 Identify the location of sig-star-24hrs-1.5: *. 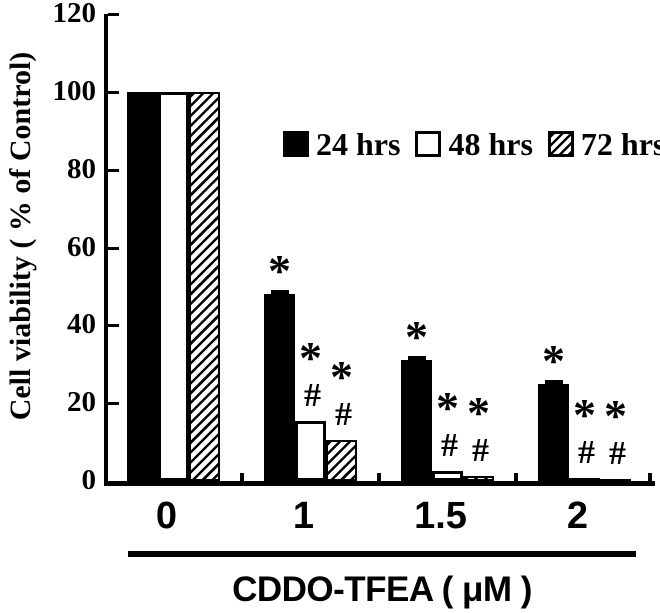
(416, 337).